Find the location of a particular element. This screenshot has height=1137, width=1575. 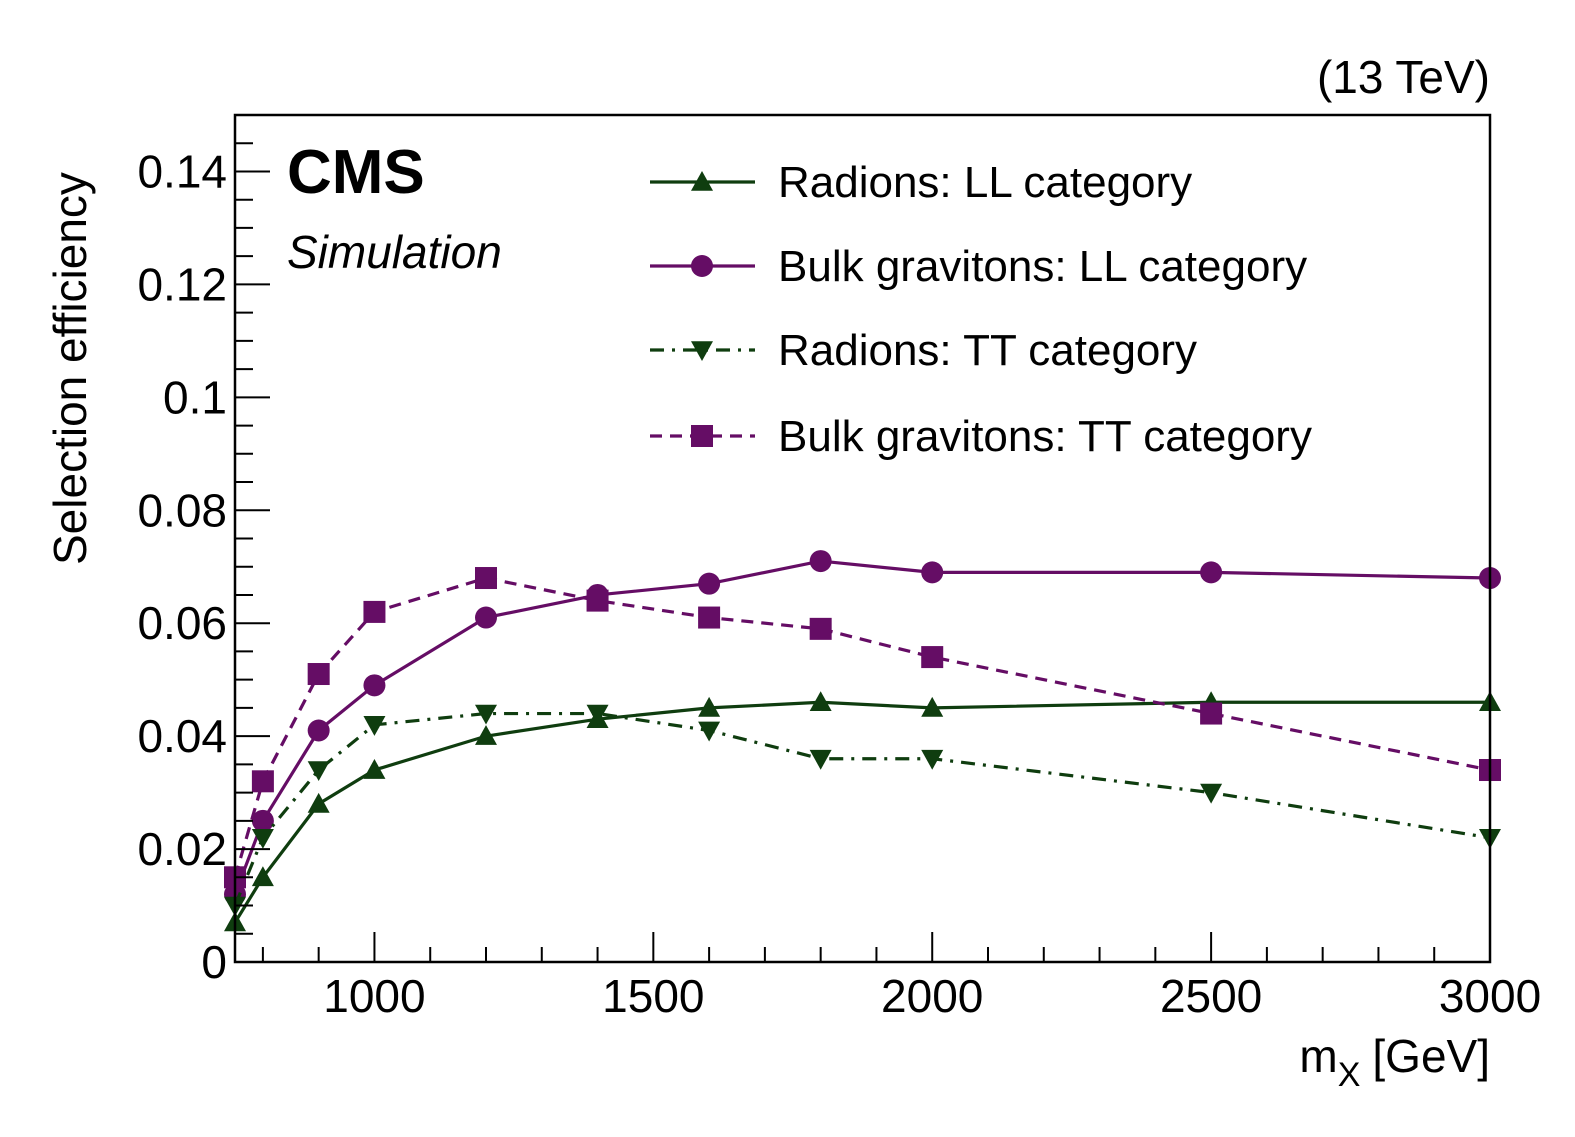

y-tick-label: 0.1 is located at coordinates (195, 397).